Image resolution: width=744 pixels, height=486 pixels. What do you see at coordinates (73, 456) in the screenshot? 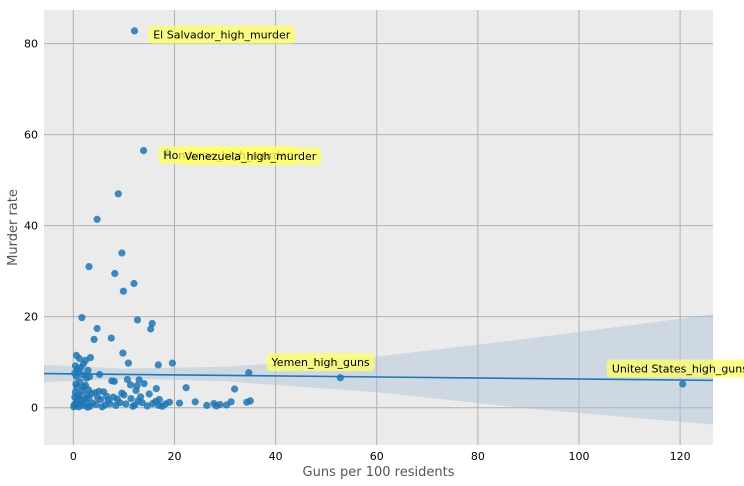
I see `x-tick-label: 0` at bounding box center [73, 456].